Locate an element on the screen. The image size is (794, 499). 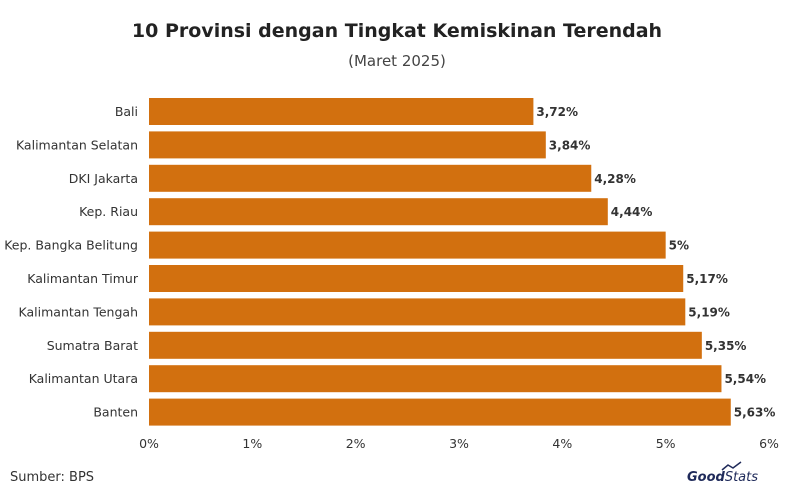
logo-stats-text: Stats is located at coordinates (741, 477).